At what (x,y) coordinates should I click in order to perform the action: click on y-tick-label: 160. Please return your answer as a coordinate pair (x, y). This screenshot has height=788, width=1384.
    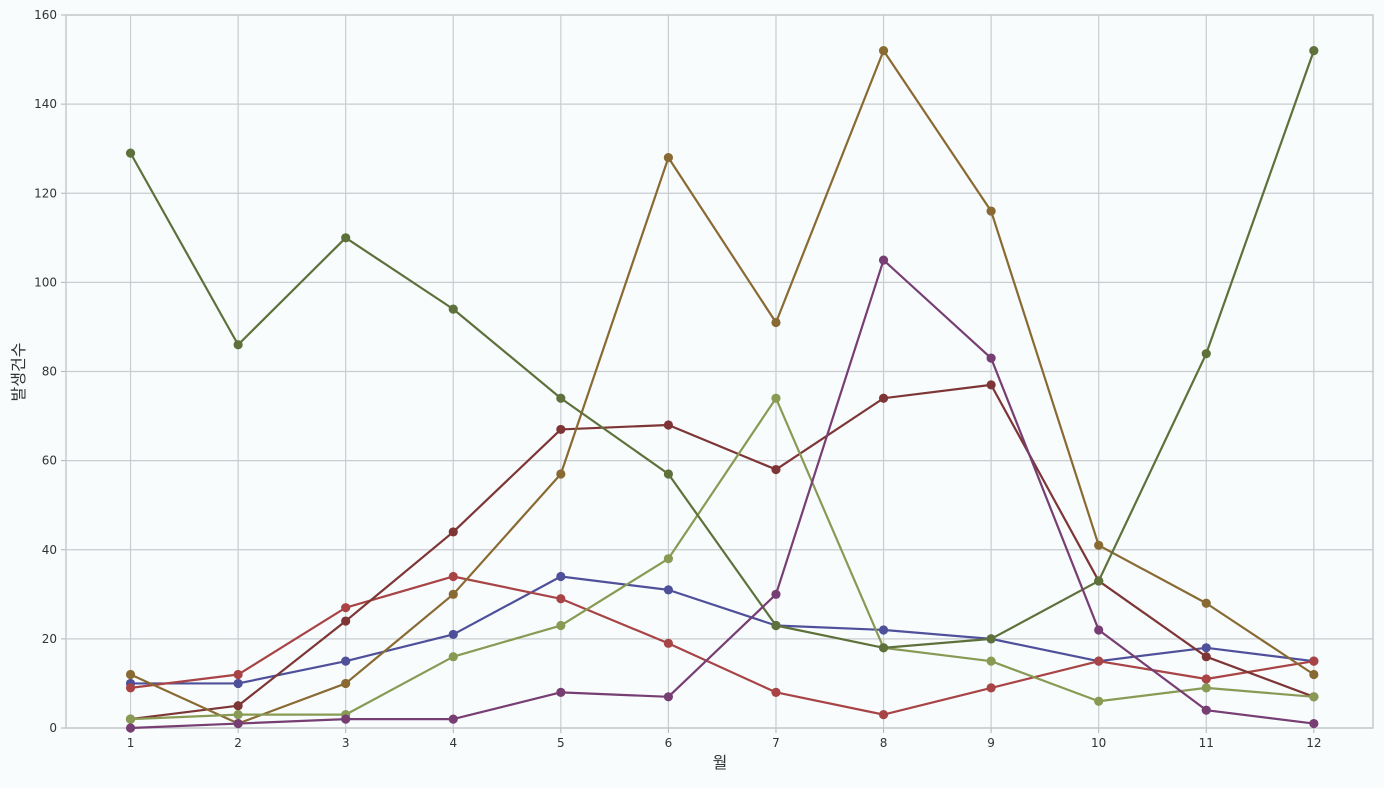
    Looking at the image, I should click on (45, 15).